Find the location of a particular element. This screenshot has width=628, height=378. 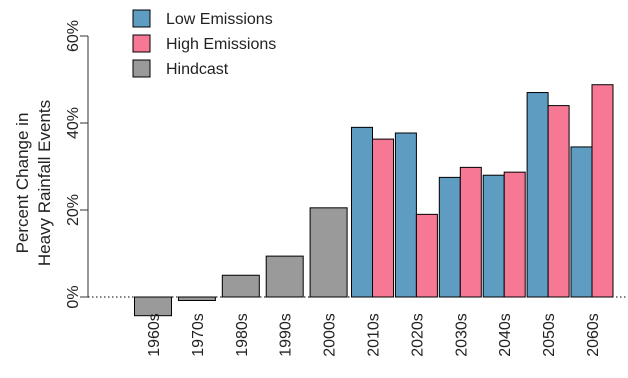

bar-low-2060s is located at coordinates (581, 222).